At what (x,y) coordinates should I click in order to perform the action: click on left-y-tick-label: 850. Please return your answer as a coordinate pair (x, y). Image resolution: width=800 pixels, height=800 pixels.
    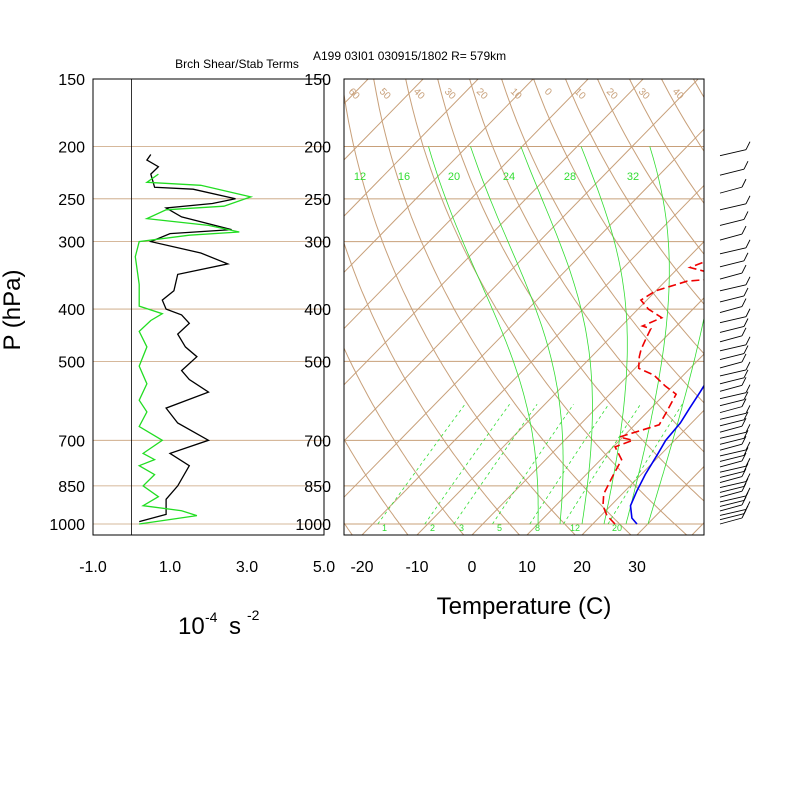
    Looking at the image, I should click on (71, 487).